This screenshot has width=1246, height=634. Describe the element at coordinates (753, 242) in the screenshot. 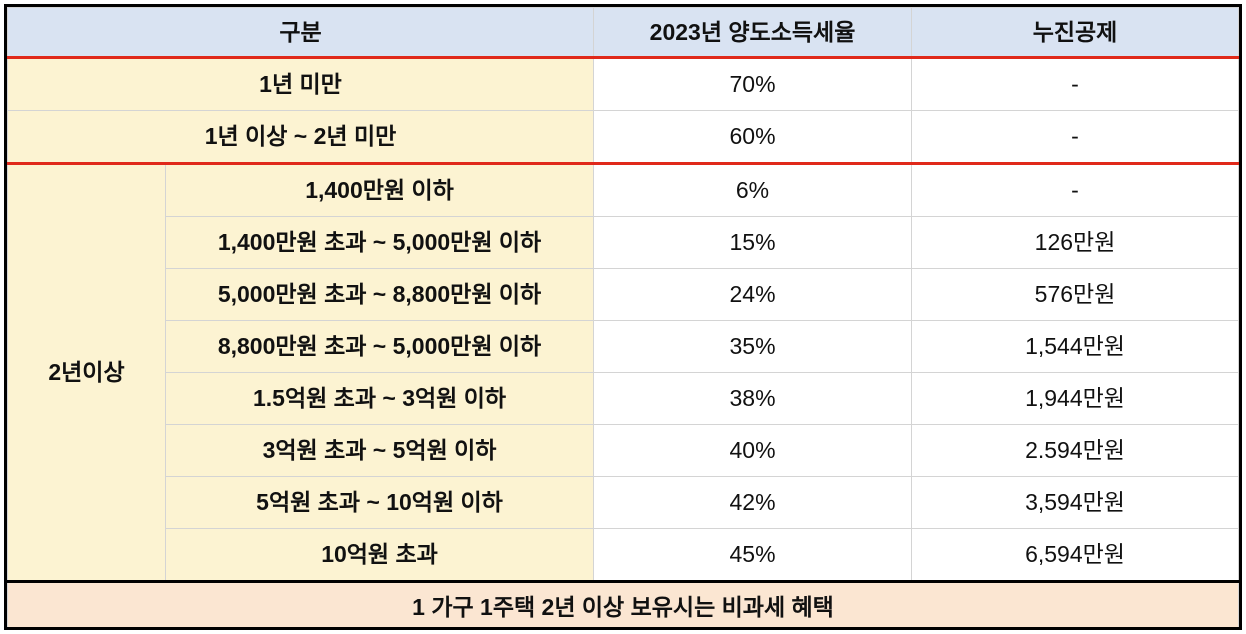

I see `tax-rate-cell: 15%` at that location.